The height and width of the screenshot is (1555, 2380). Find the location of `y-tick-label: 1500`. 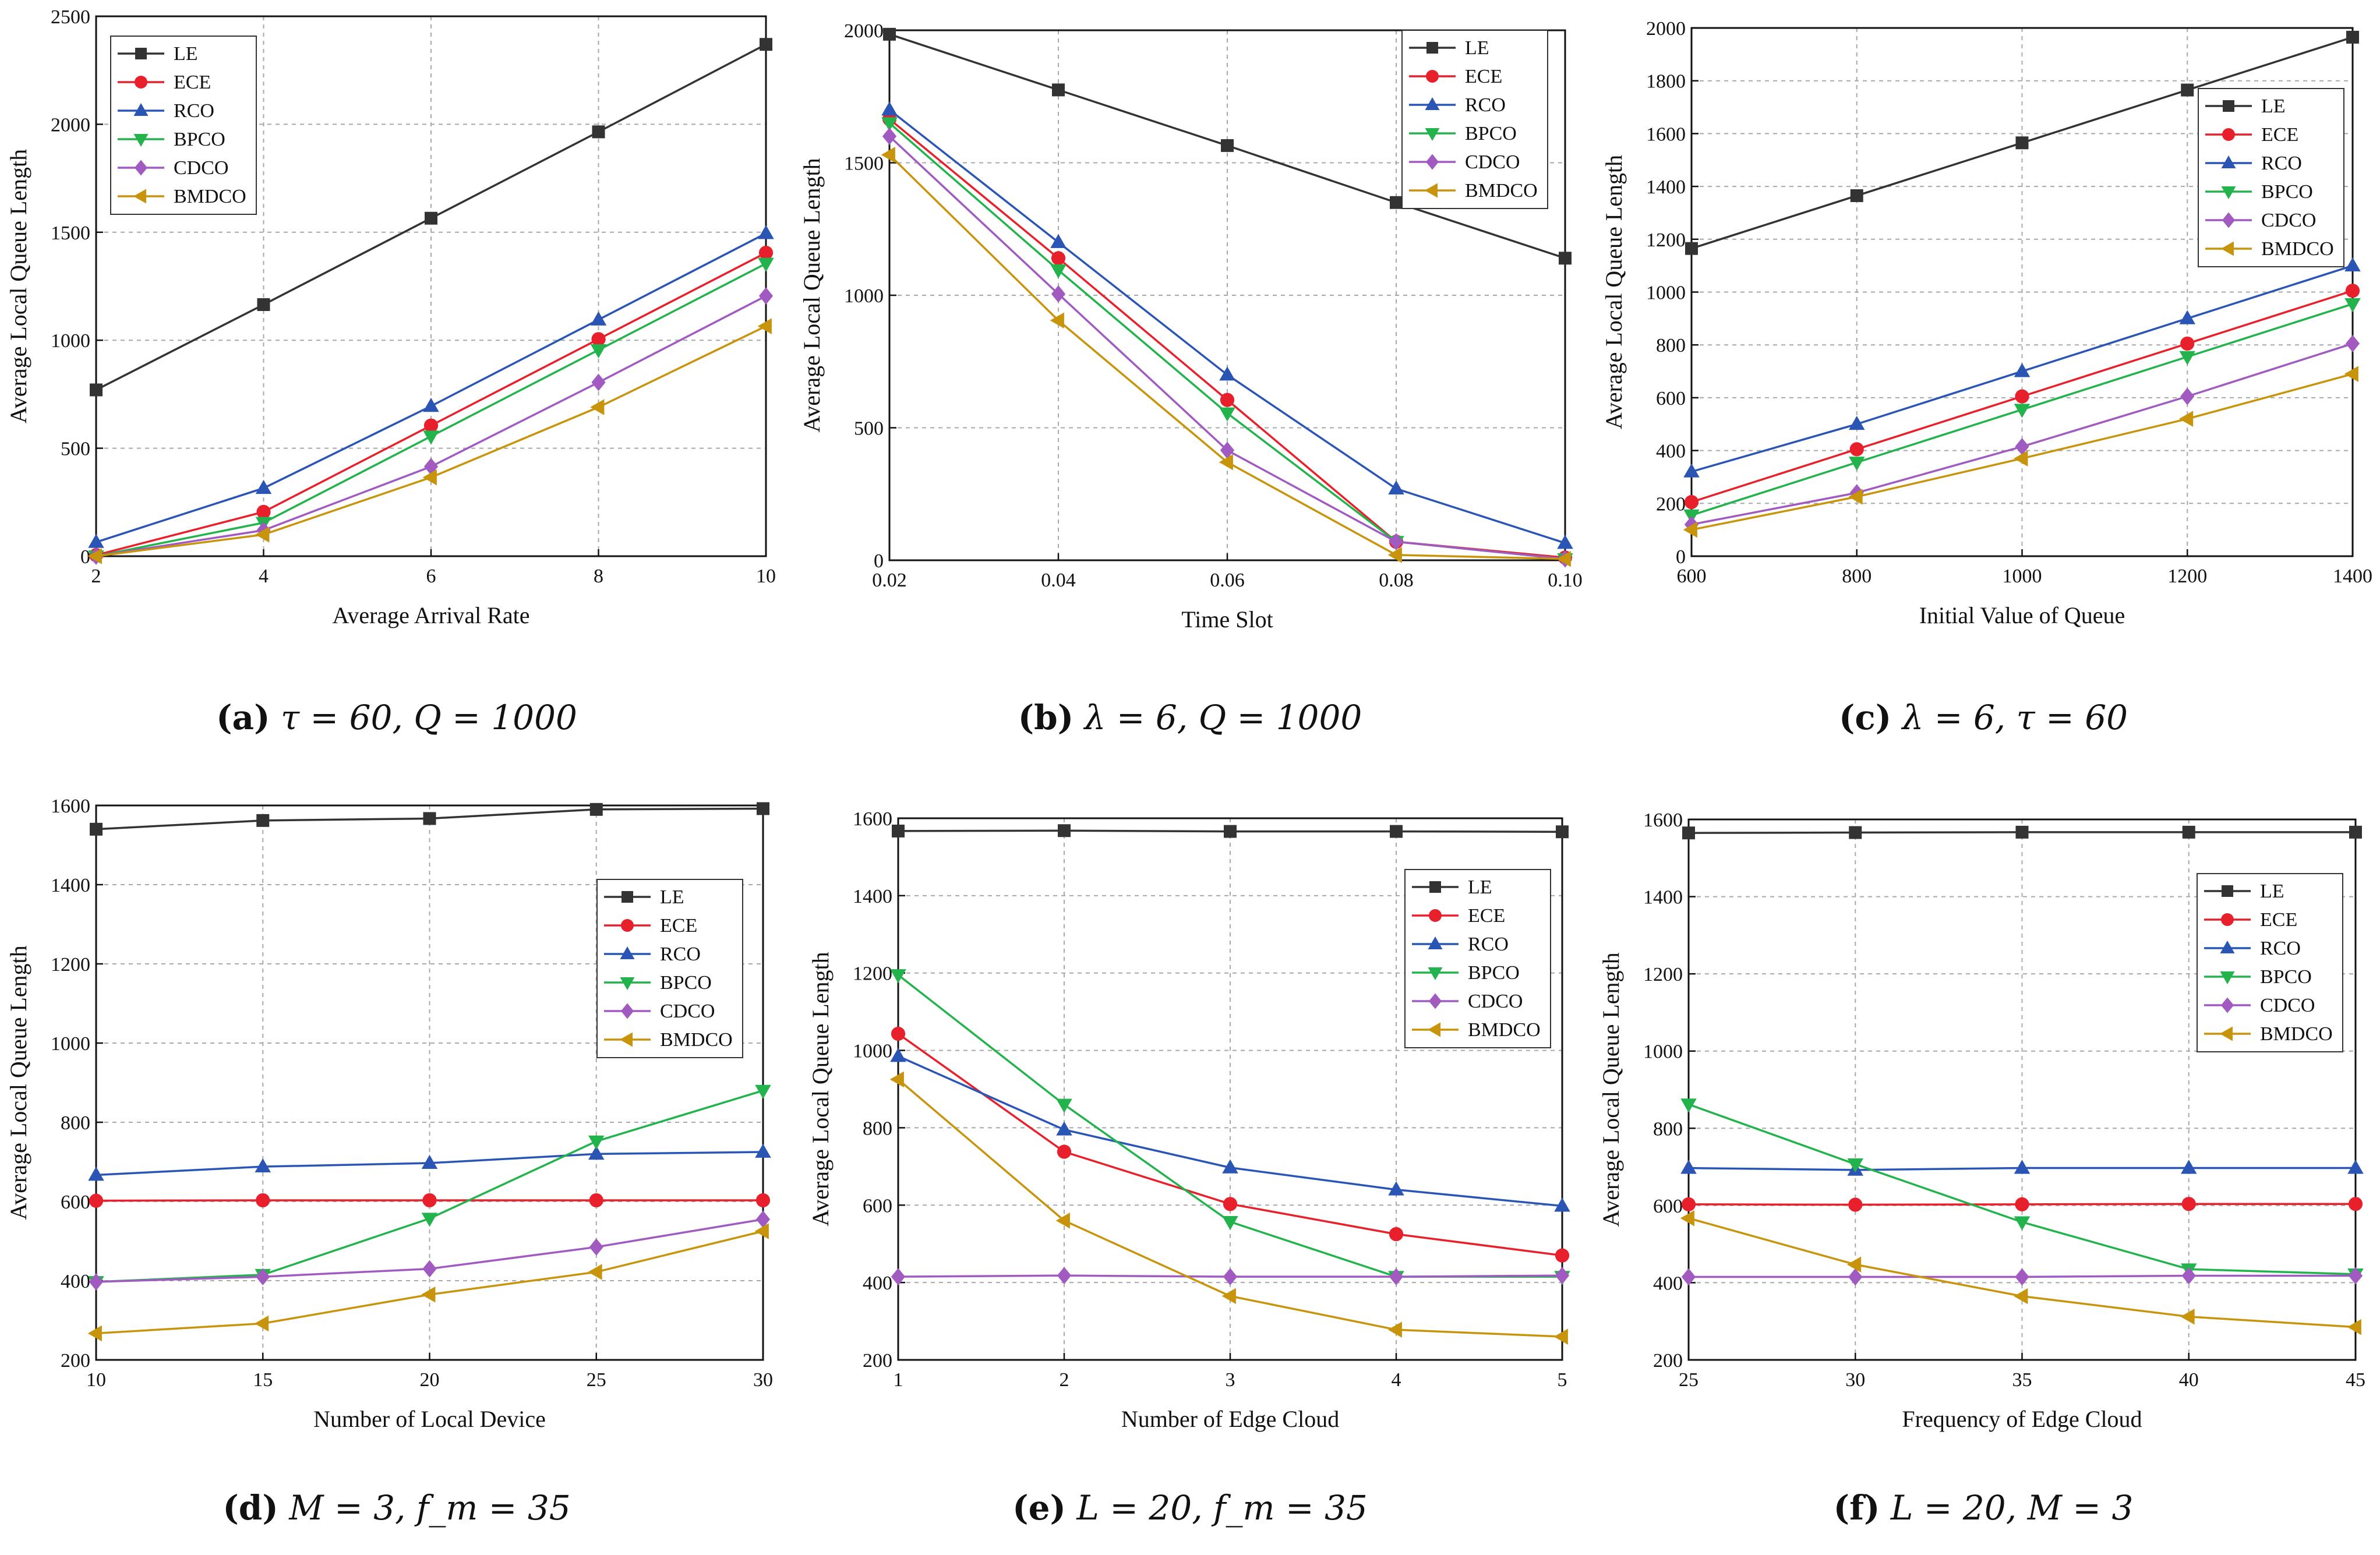

y-tick-label: 1500 is located at coordinates (70, 233).